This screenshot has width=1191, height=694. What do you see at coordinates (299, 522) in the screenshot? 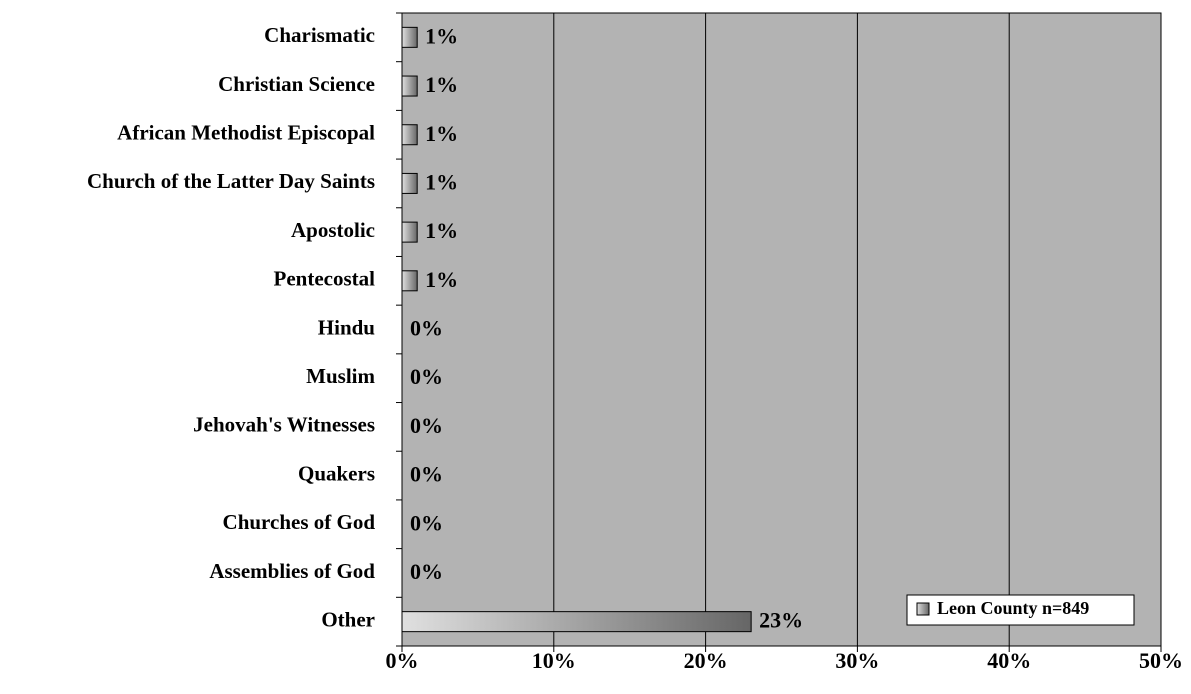
I see `y-tick-label: Churches of God` at bounding box center [299, 522].